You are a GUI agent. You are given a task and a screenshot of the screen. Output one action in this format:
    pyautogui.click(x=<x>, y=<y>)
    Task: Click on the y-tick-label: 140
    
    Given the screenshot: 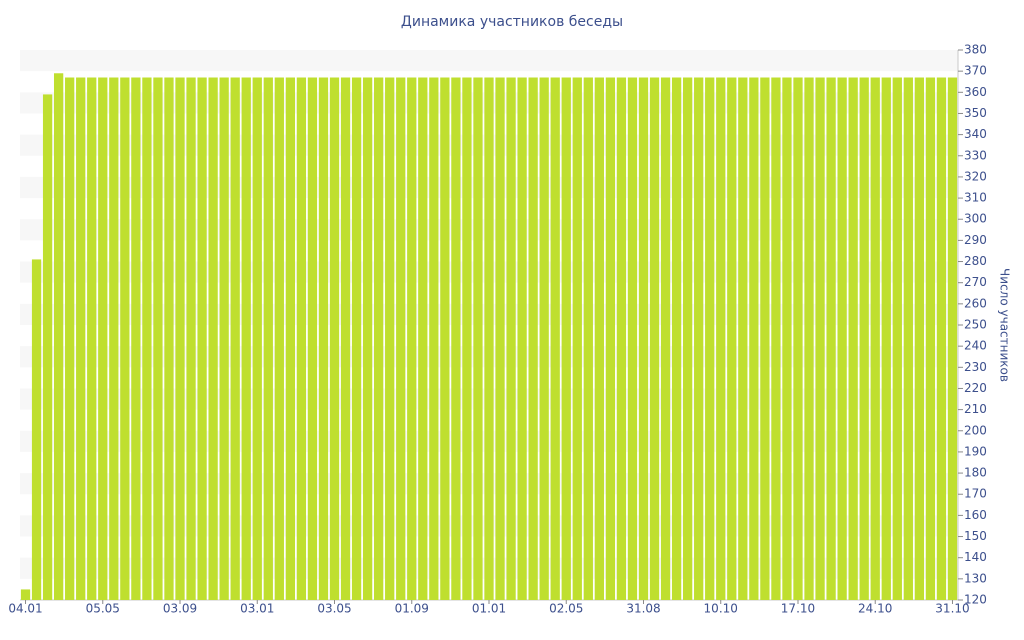 What is the action you would take?
    pyautogui.click(x=975, y=557)
    